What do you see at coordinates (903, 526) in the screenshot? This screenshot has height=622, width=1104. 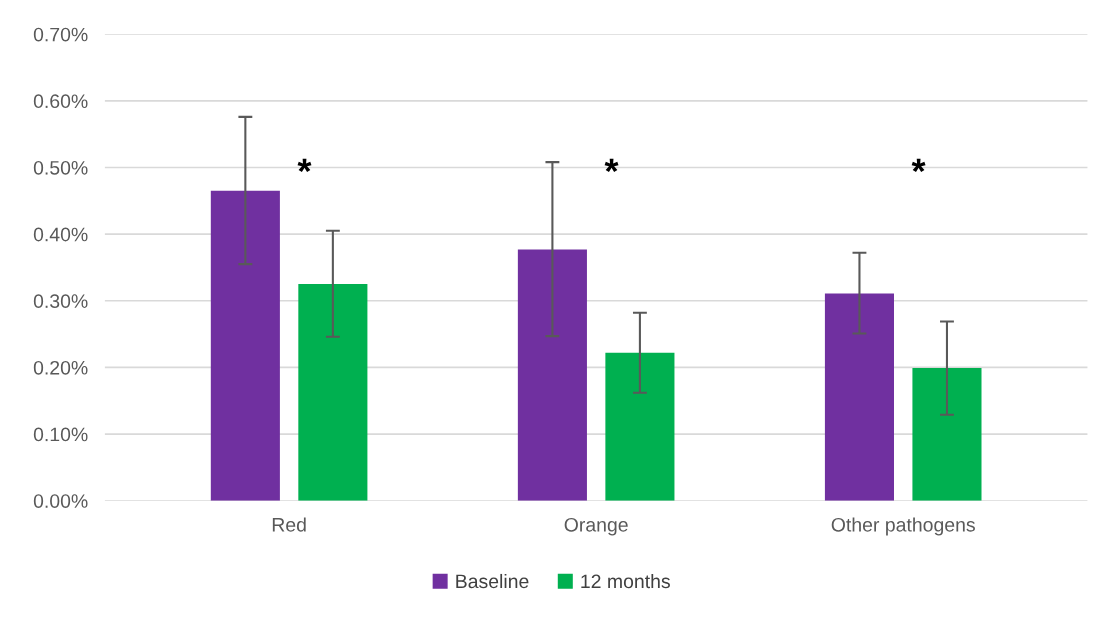 I see `x-tick-label: Other pathogens` at bounding box center [903, 526].